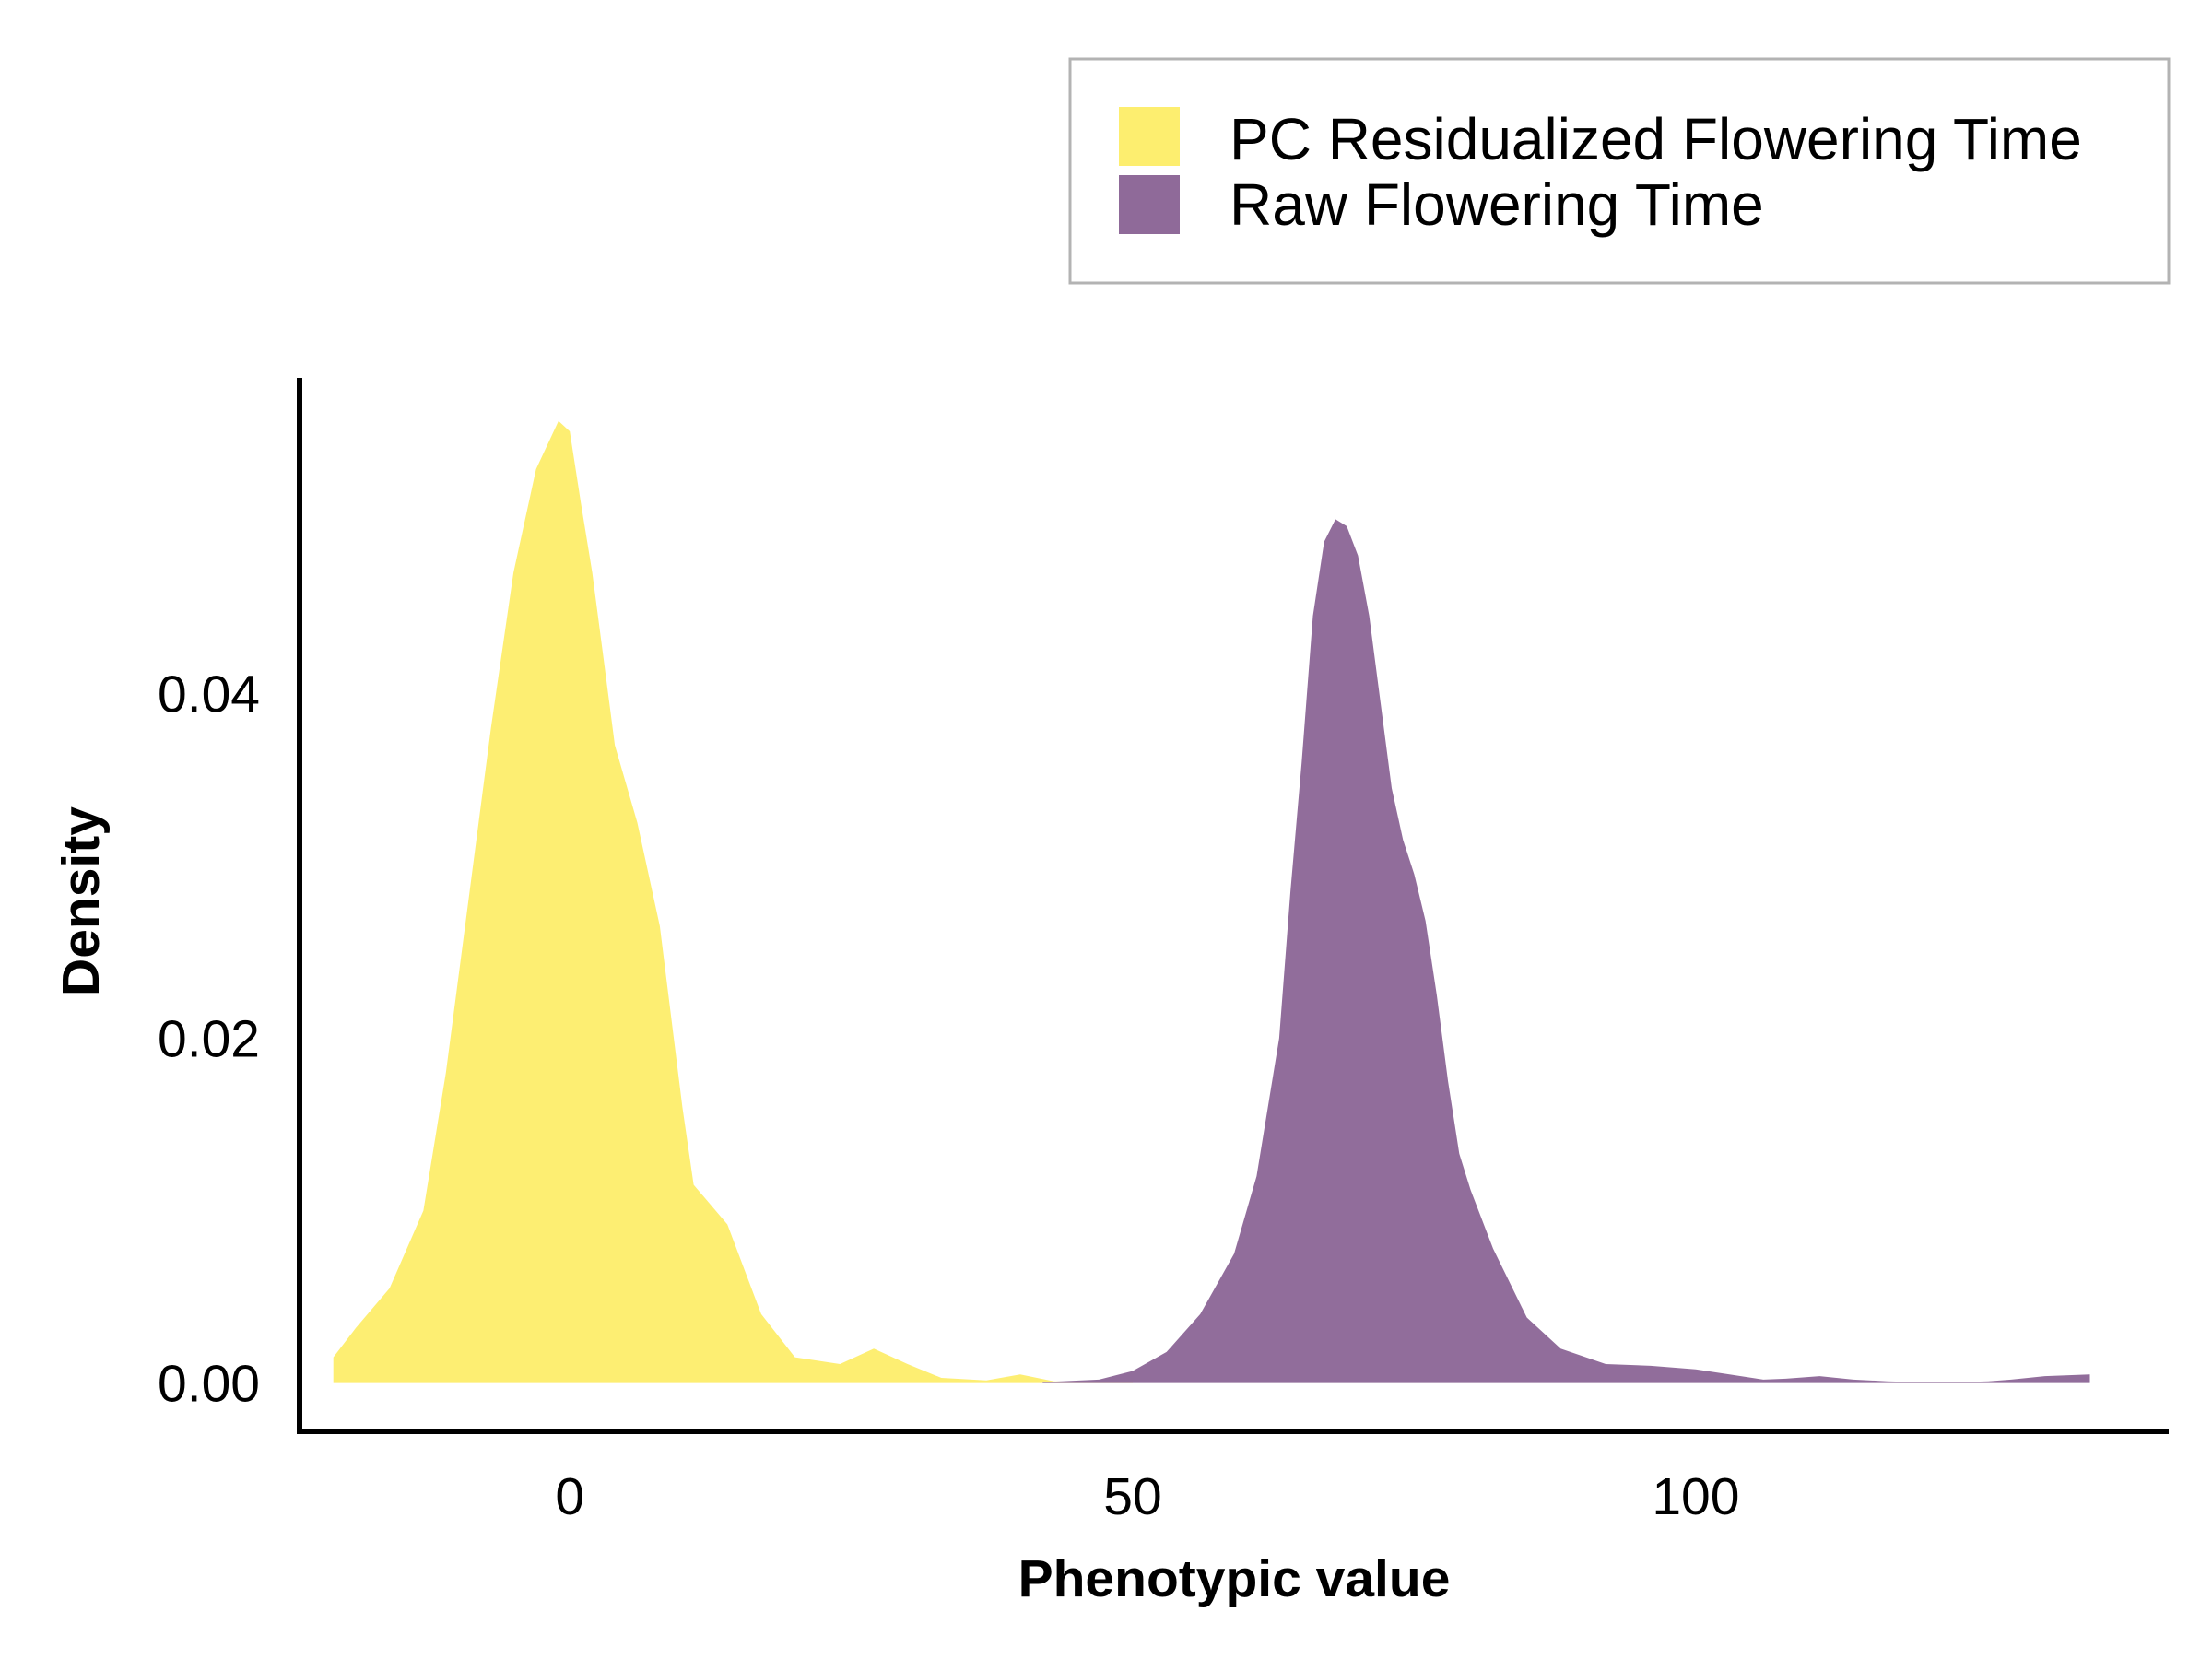 This screenshot has width=2212, height=1659. What do you see at coordinates (209, 1384) in the screenshot?
I see `y-tick-label: 0.00` at bounding box center [209, 1384].